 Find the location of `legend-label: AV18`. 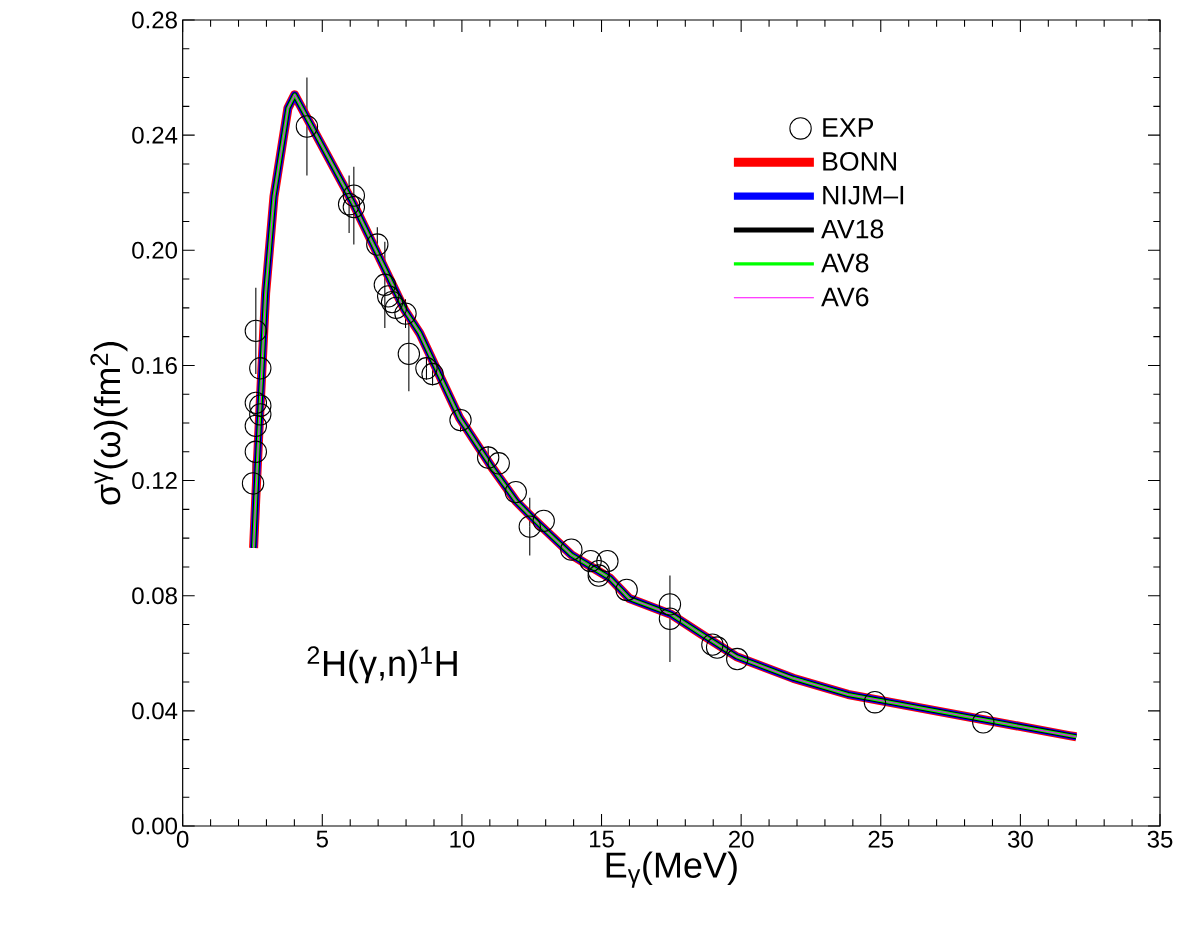

legend-label: AV18 is located at coordinates (852, 229).